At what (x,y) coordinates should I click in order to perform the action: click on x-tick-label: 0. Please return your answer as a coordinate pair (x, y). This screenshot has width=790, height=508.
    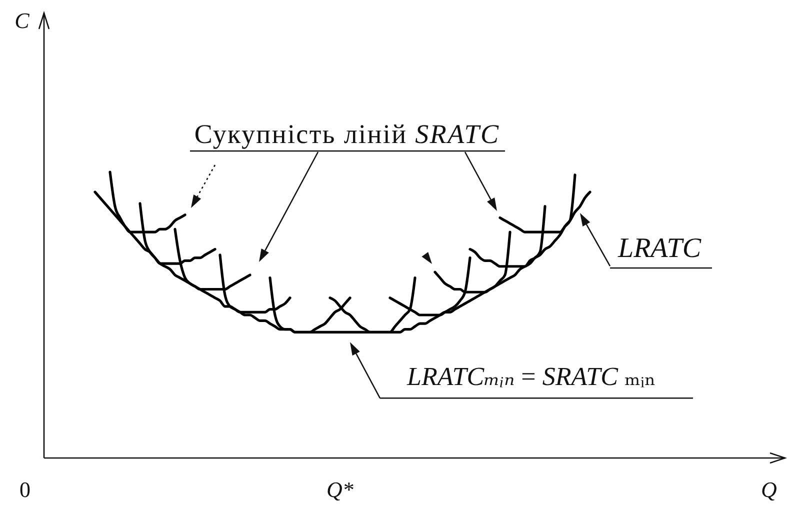
    Looking at the image, I should click on (25, 489).